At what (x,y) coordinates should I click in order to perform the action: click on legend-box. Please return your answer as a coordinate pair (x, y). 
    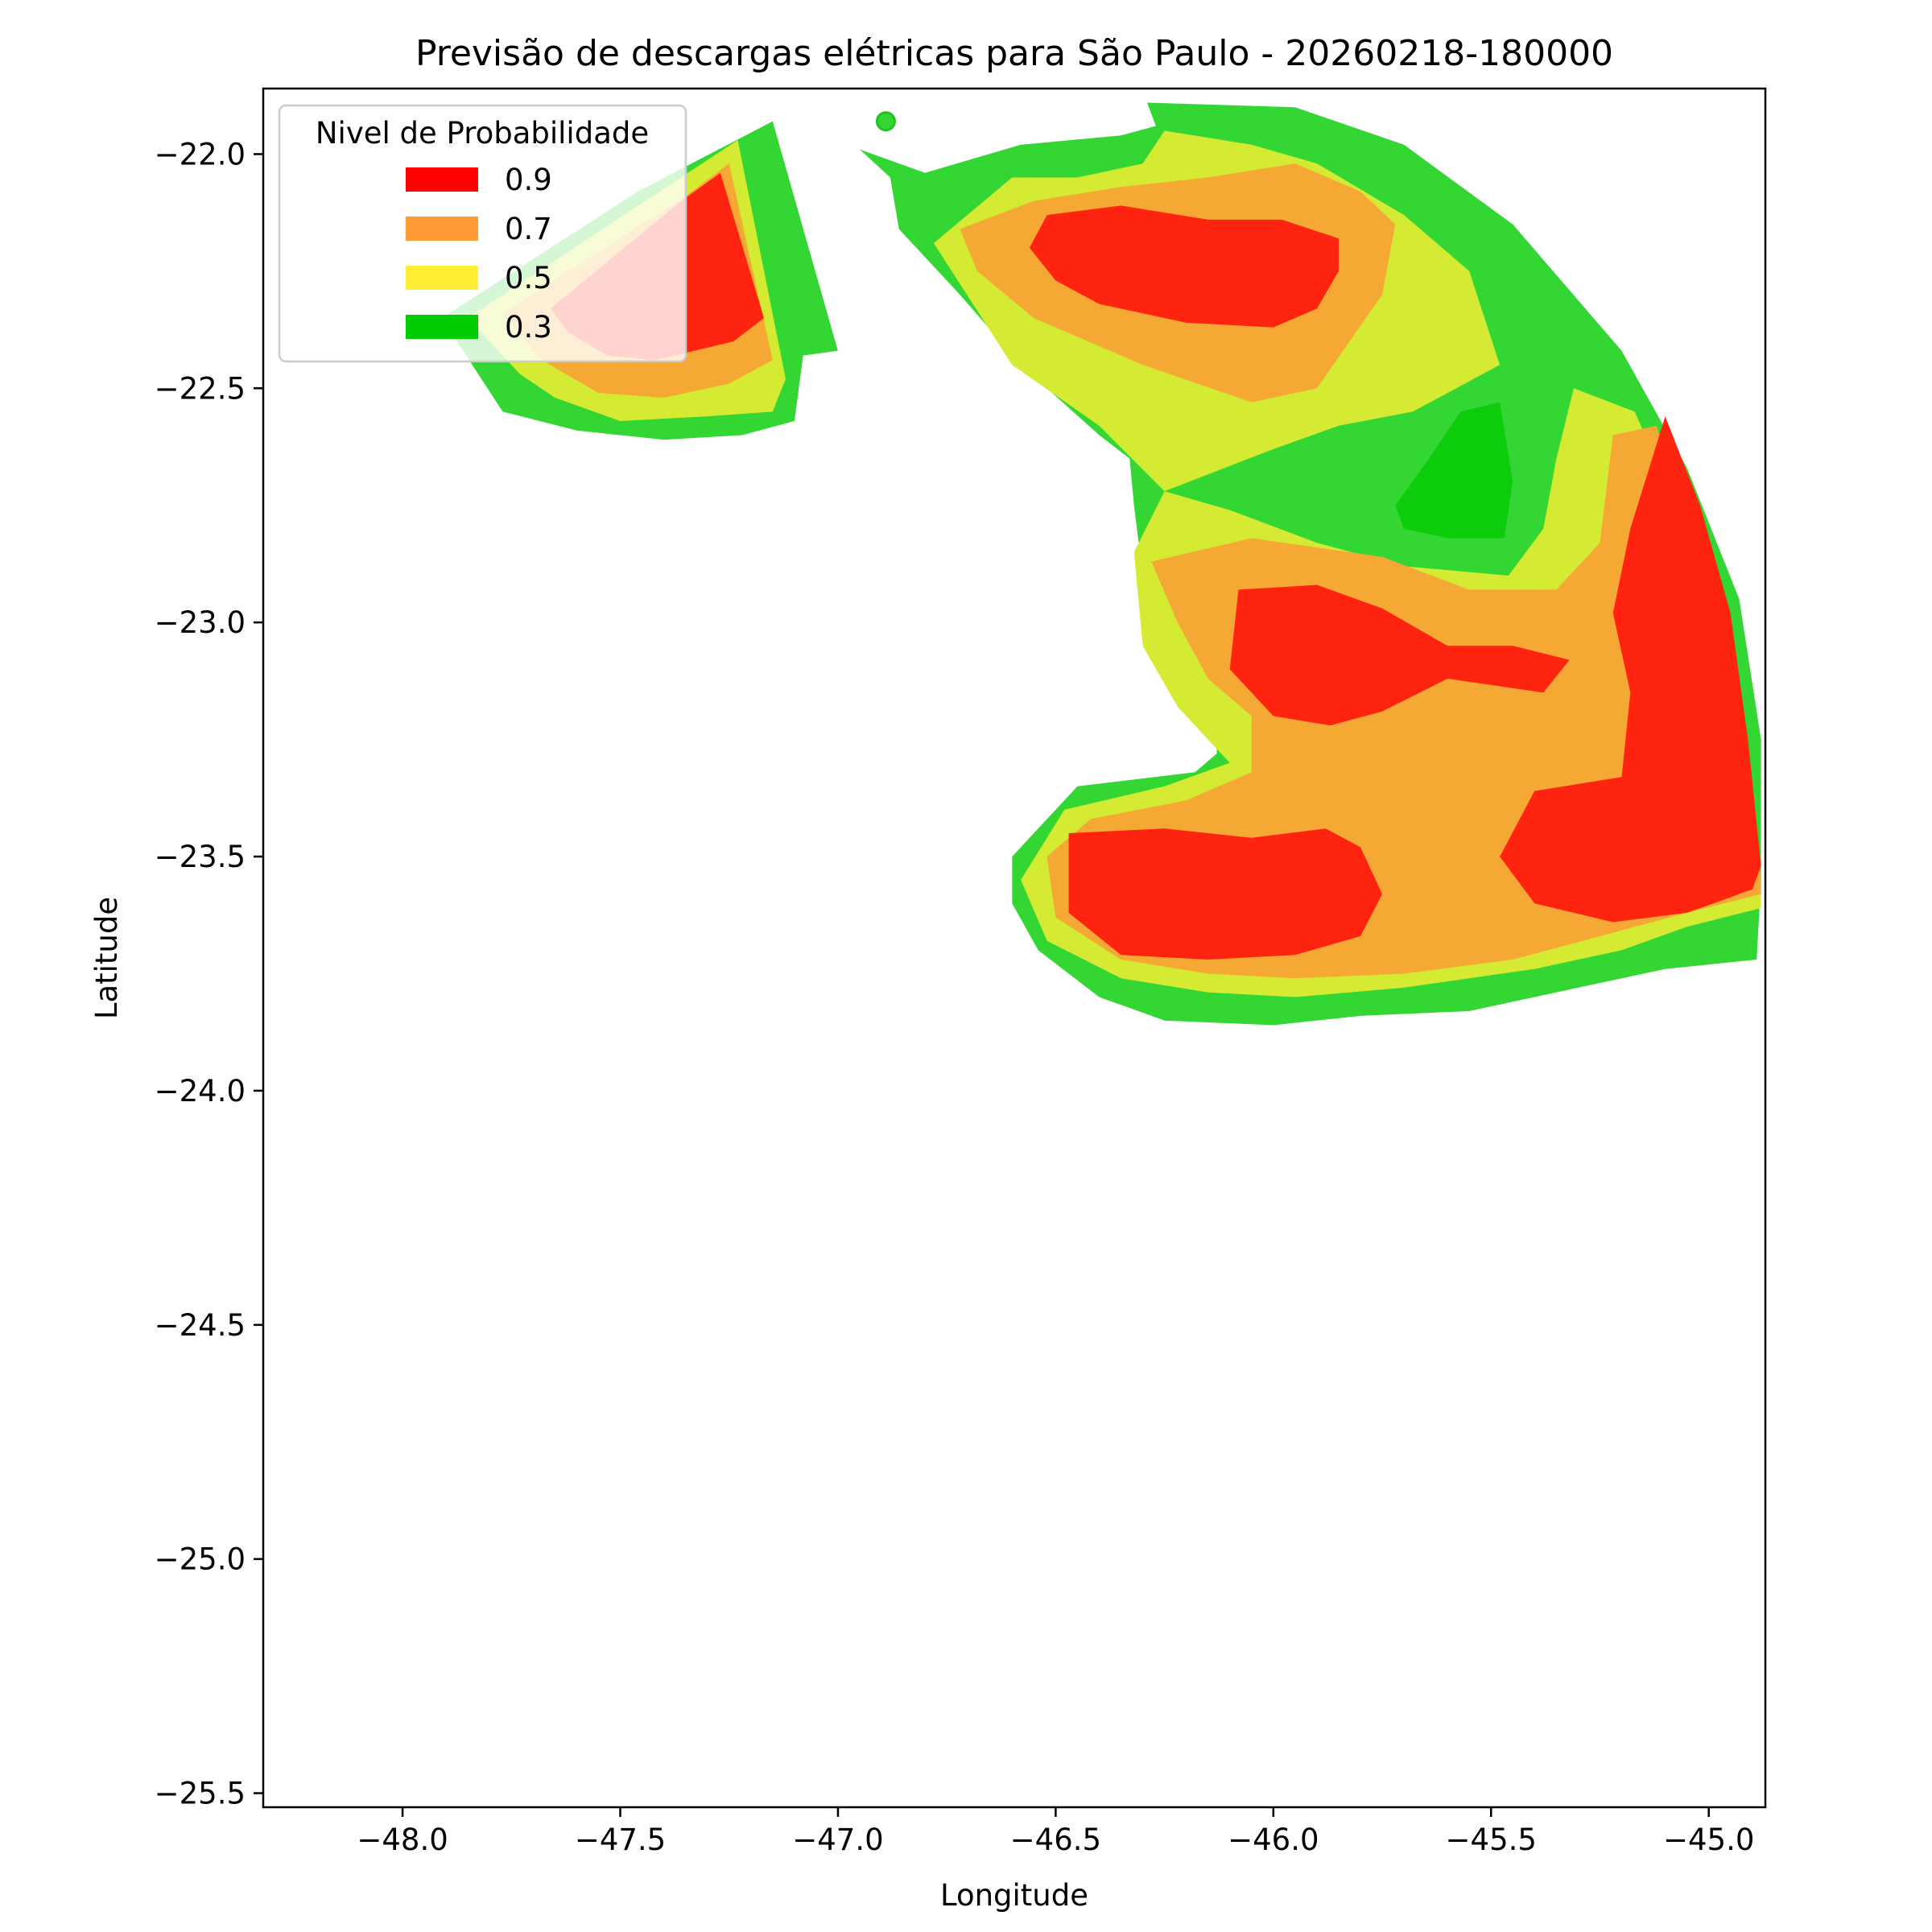
    Looking at the image, I should click on (483, 233).